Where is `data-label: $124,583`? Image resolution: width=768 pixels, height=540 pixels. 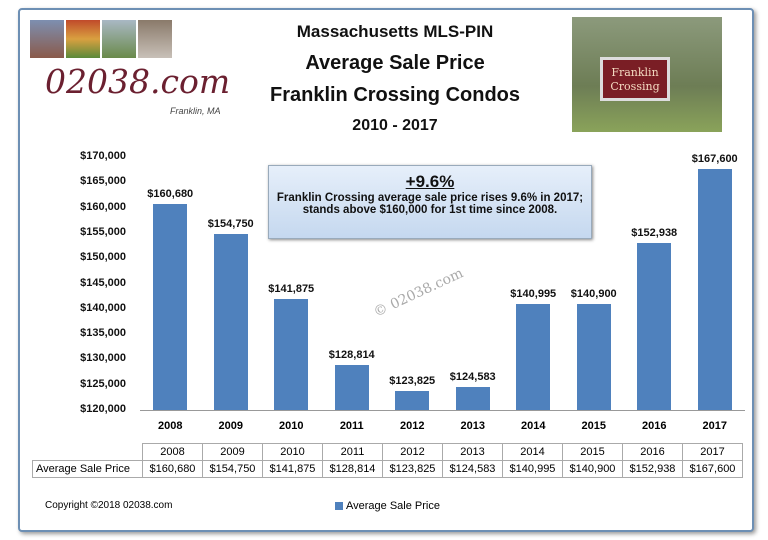 data-label: $124,583 is located at coordinates (472, 376).